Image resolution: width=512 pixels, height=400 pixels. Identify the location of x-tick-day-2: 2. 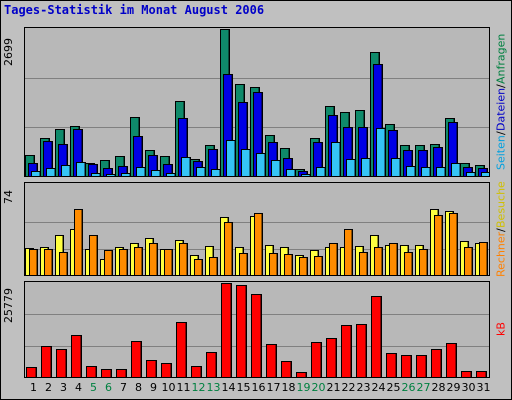
(48, 387).